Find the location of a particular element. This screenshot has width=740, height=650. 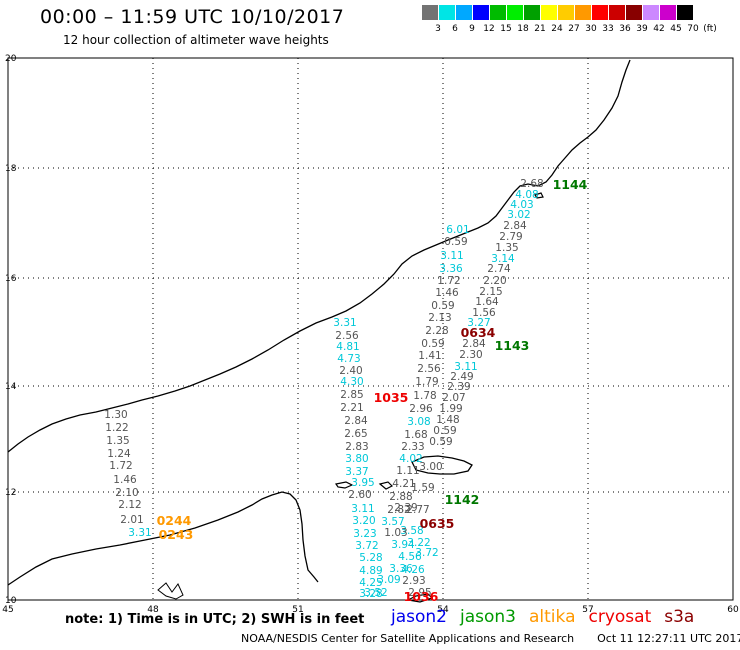

swh-value: 3.52 is located at coordinates (375, 593).